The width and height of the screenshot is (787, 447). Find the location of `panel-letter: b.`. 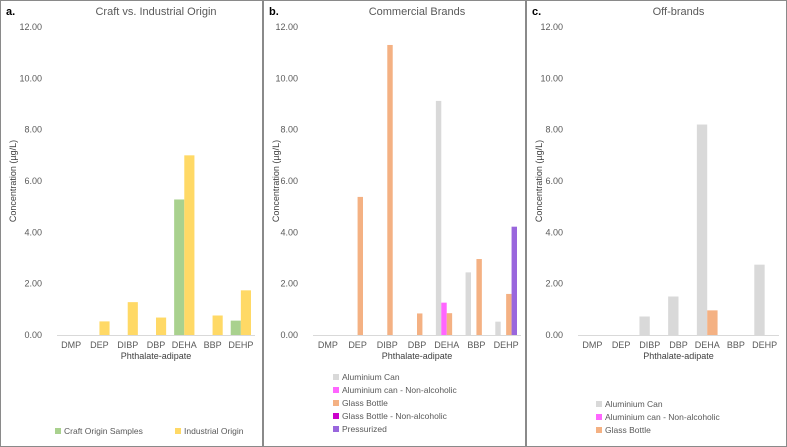

panel-letter: b. is located at coordinates (274, 12).